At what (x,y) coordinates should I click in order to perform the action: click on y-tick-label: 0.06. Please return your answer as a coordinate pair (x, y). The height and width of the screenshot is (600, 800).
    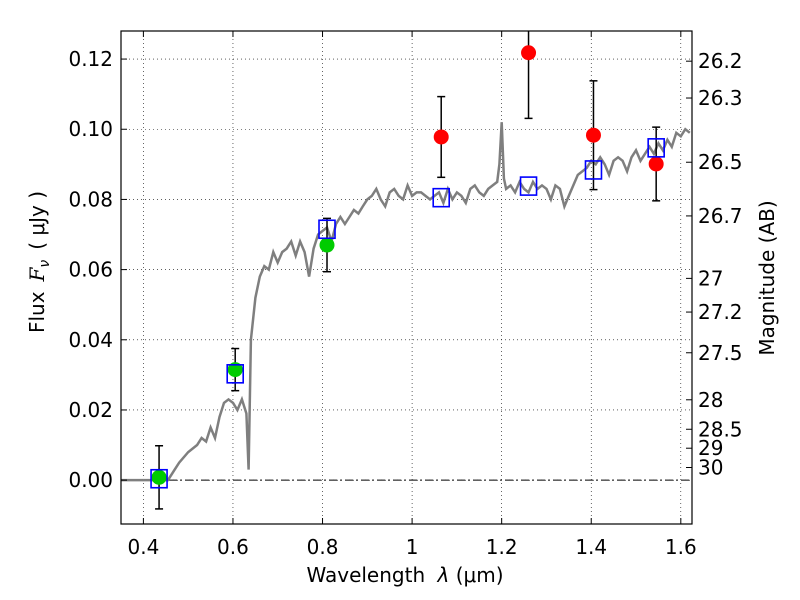
    Looking at the image, I should click on (90, 270).